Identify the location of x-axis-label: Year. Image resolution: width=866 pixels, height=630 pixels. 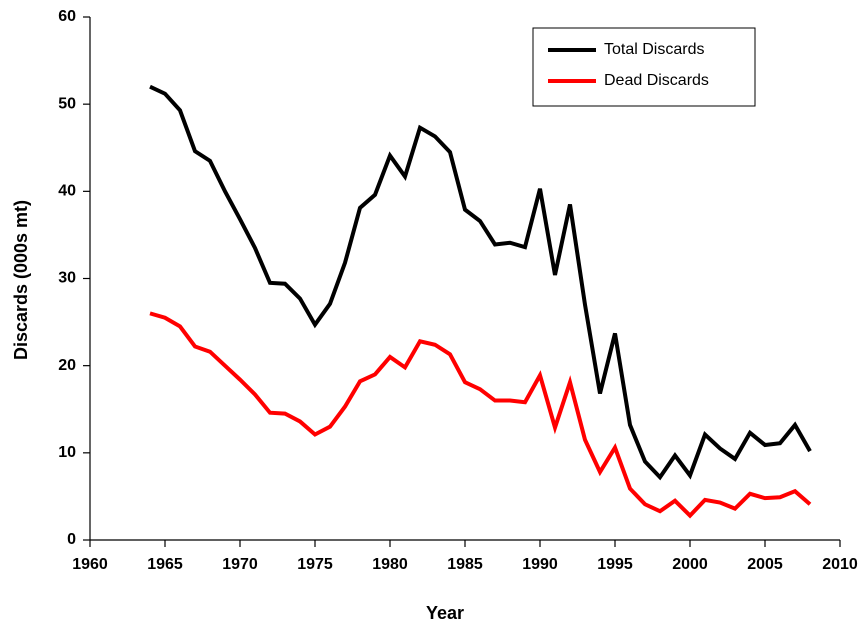
(445, 613).